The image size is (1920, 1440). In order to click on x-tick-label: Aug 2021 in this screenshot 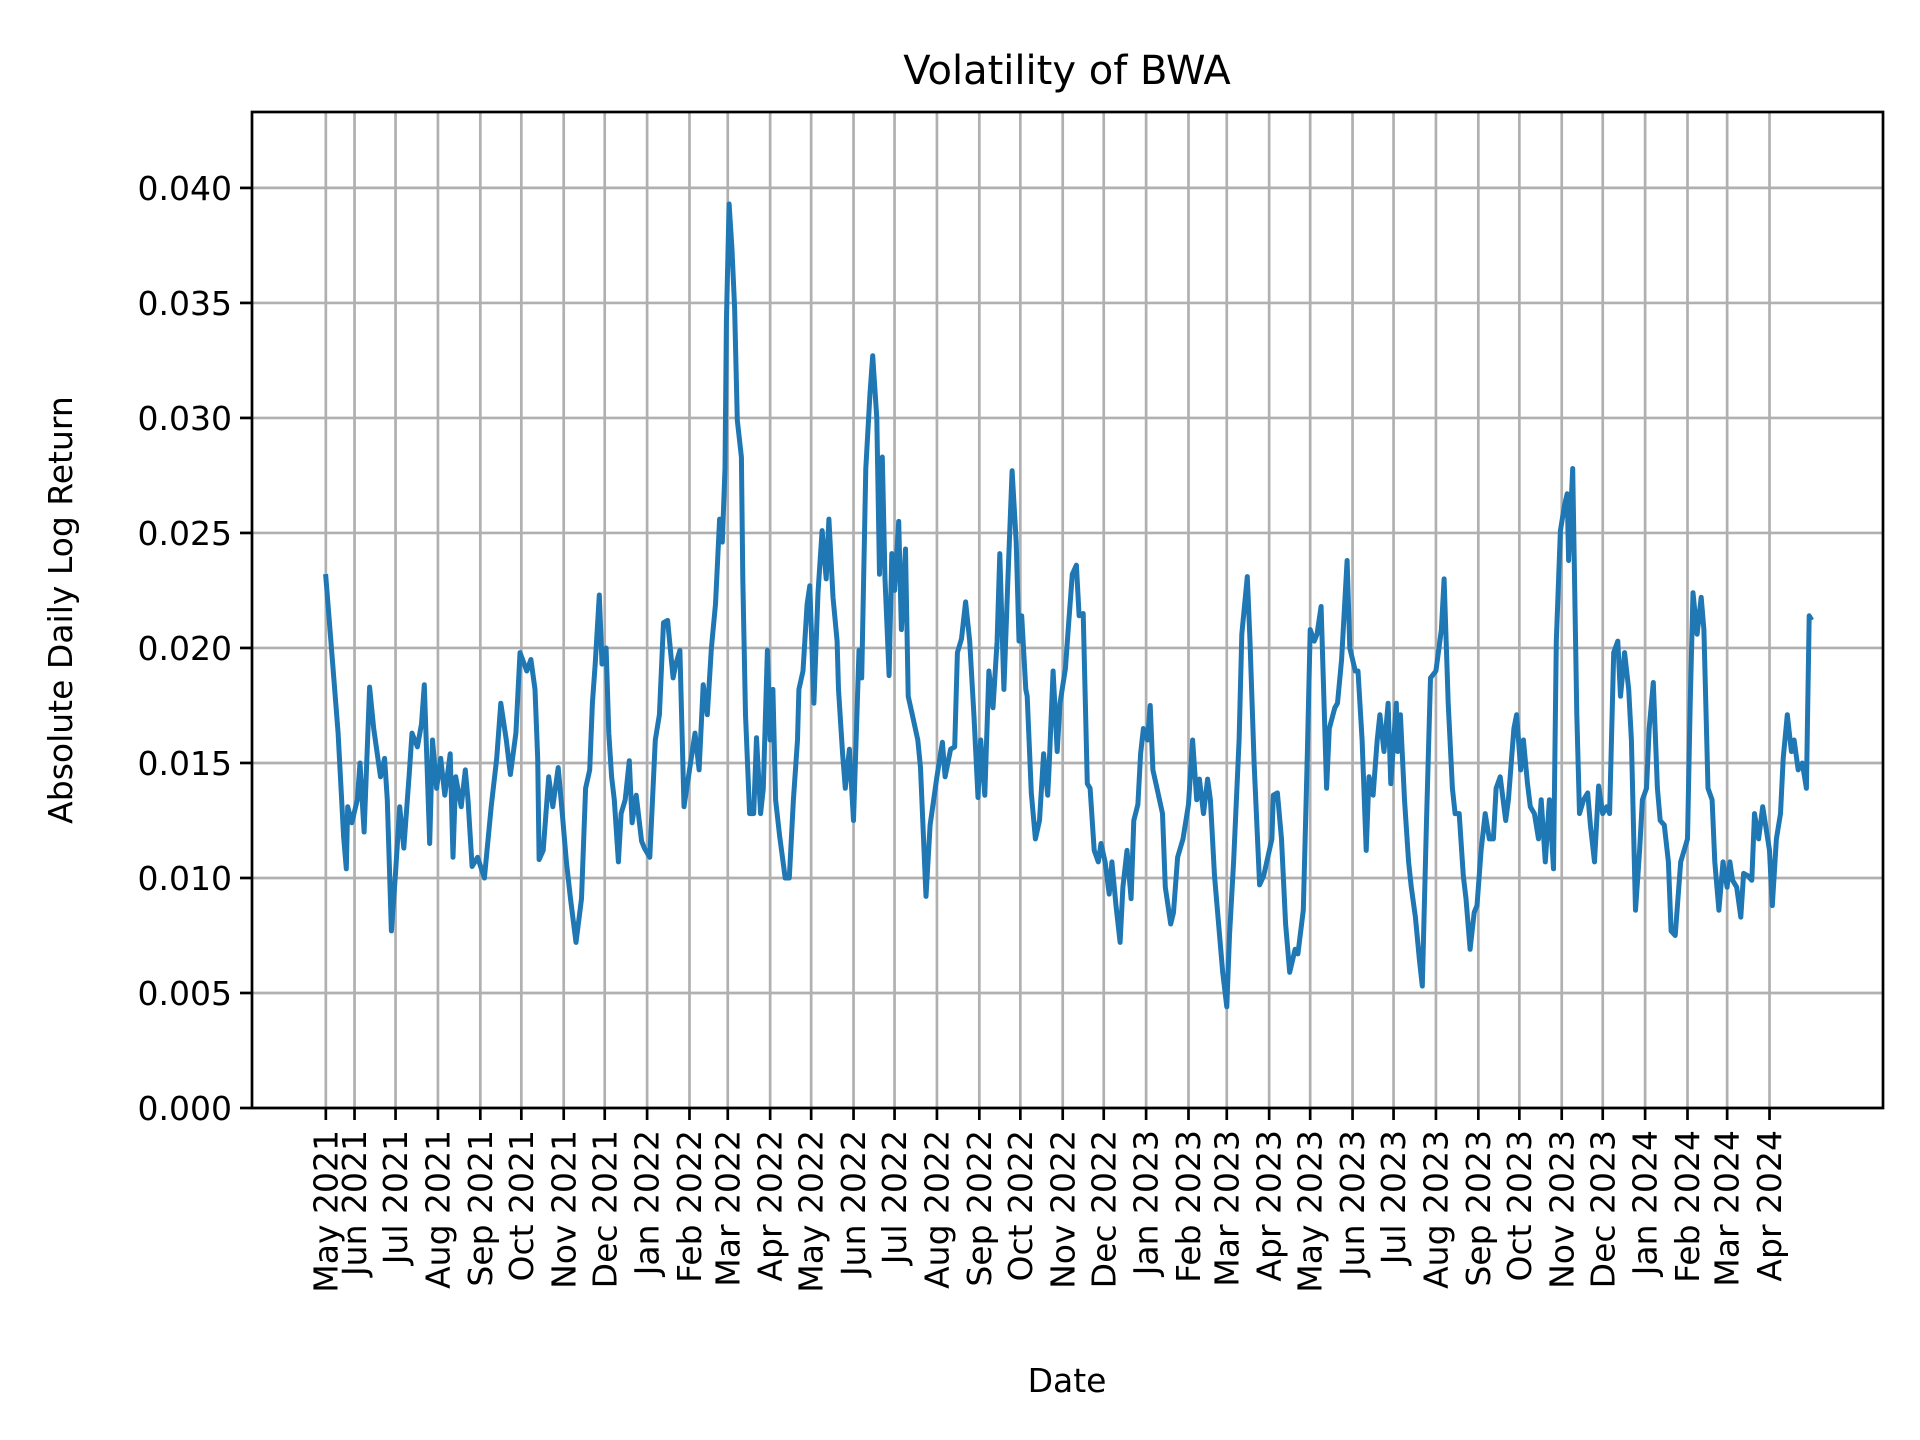, I will do `click(437, 1209)`.